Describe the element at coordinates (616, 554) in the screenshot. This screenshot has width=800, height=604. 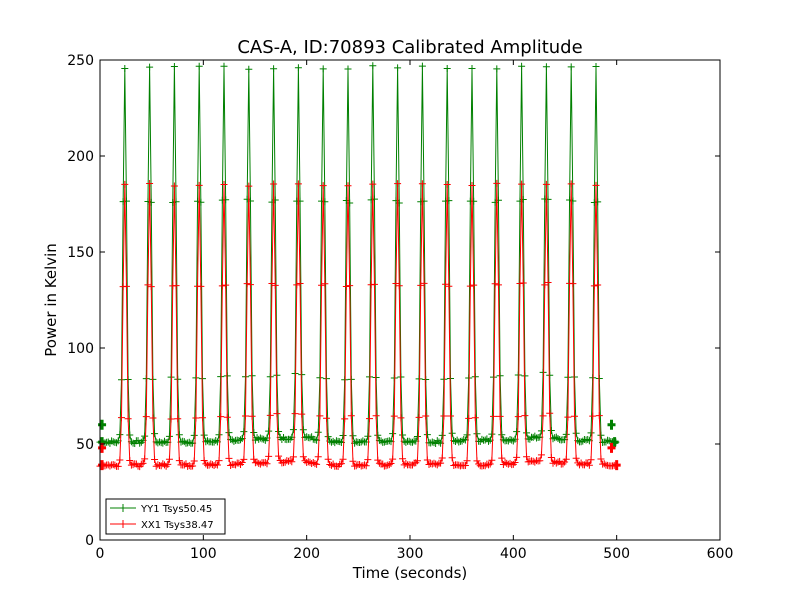
I see `x-tick-label: 500` at that location.